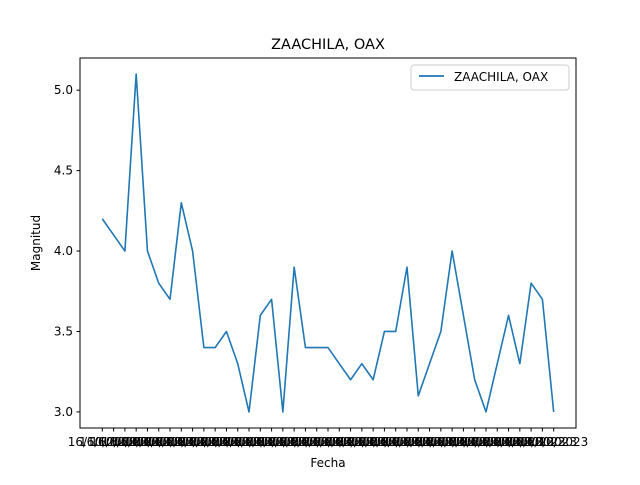 This screenshot has height=485, width=640. I want to click on y-tick-label: 3.0, so click(63, 412).